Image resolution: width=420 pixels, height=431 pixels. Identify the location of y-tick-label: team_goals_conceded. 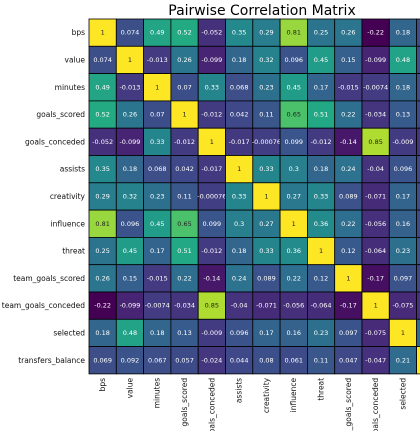
(43, 305).